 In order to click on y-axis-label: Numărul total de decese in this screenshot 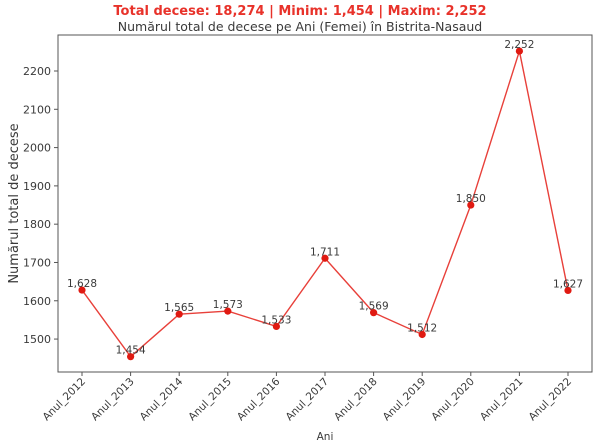, I will do `click(14, 203)`.